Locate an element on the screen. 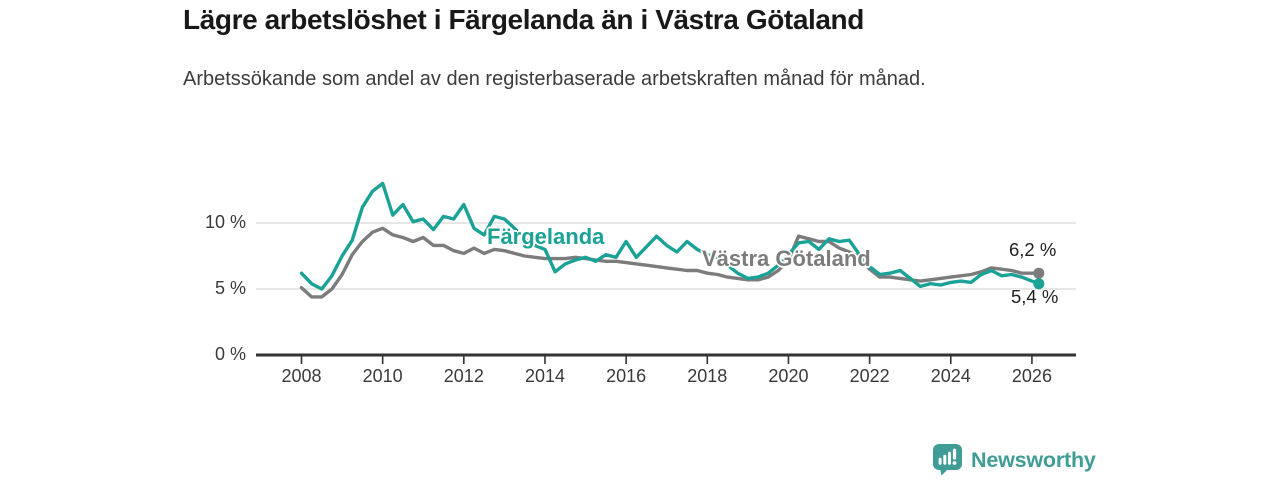 This screenshot has width=1280, height=480. x-axis-tick-label: 2012 is located at coordinates (463, 376).